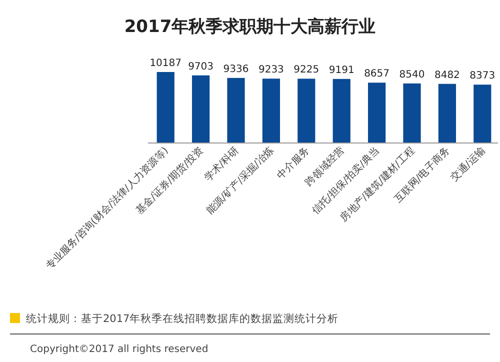 Image resolution: width=500 pixels, height=362 pixels. Describe the element at coordinates (119, 349) in the screenshot. I see `text: Copyright©2017 all rights reserved` at that location.